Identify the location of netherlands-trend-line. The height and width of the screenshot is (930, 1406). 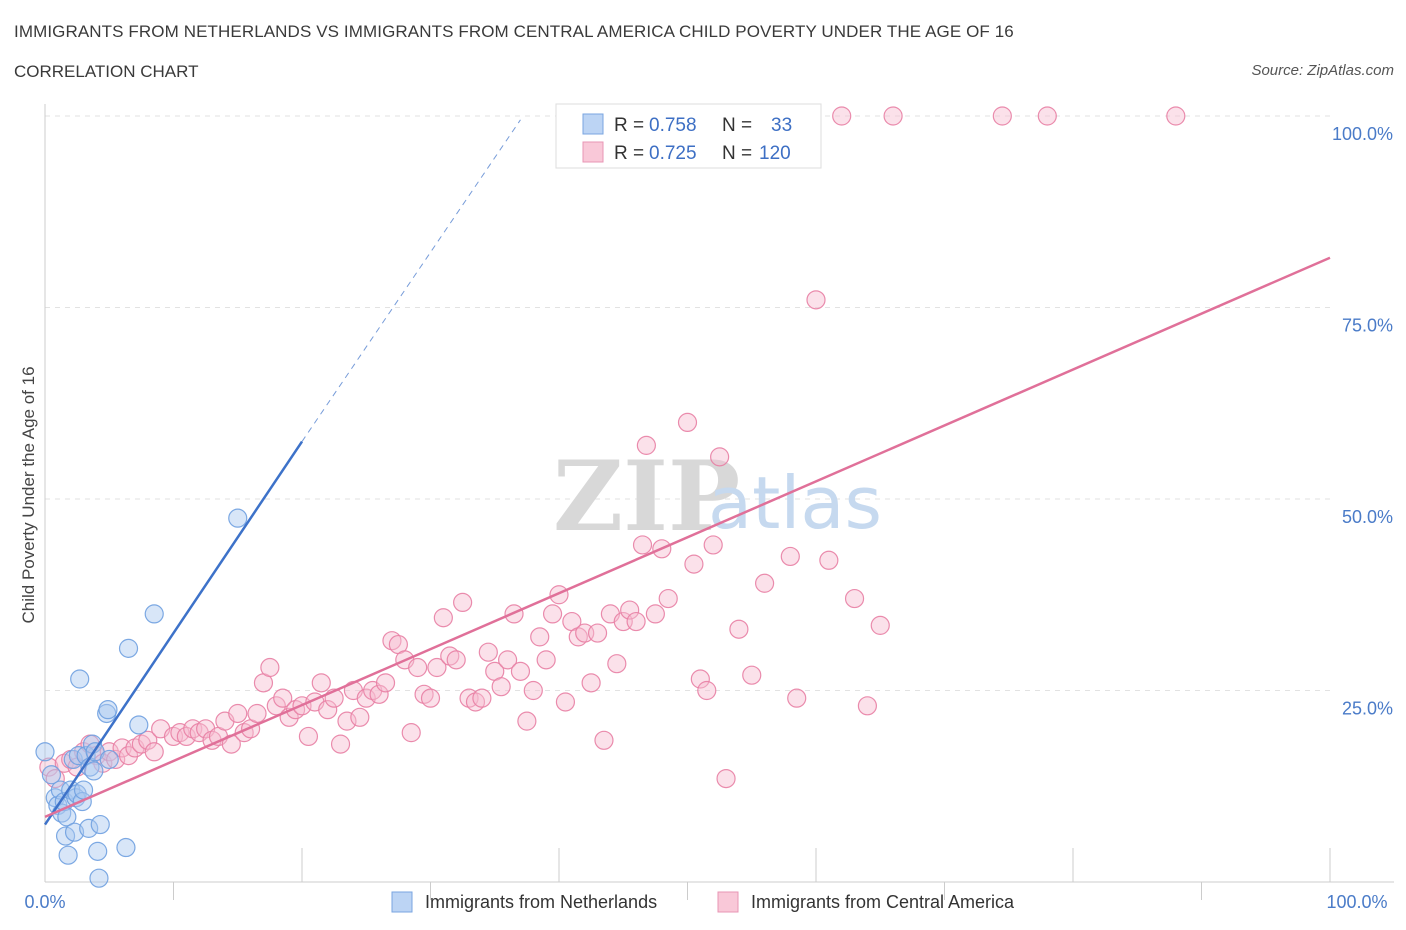
(173, 633).